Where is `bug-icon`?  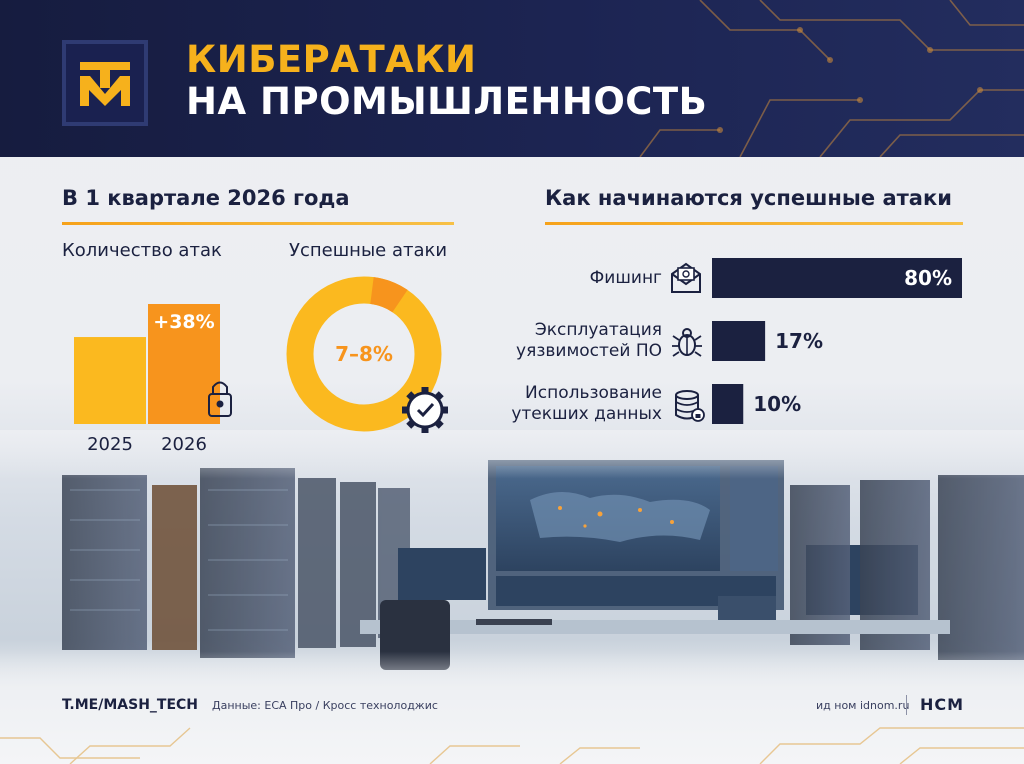 bug-icon is located at coordinates (687, 342).